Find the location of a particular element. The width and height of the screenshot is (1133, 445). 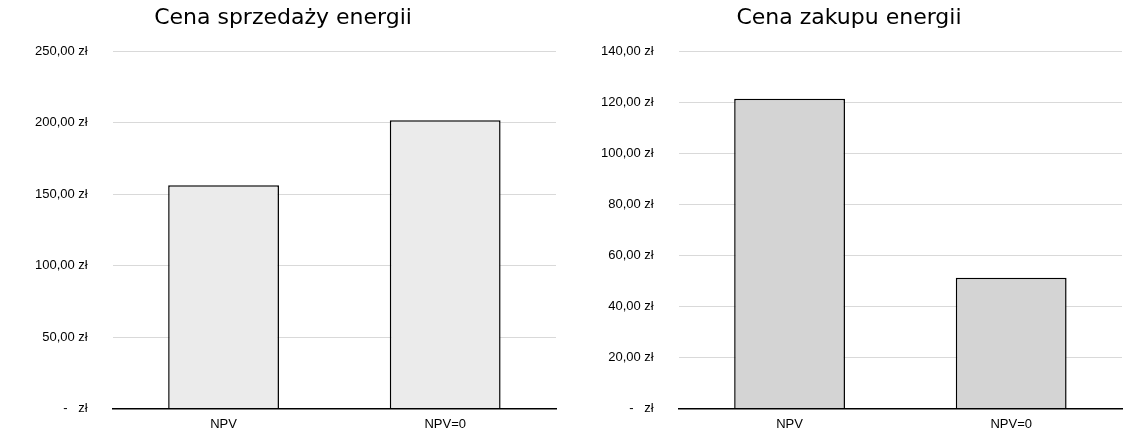

chart-title: Cena sprzedaży energii is located at coordinates (283, 16).